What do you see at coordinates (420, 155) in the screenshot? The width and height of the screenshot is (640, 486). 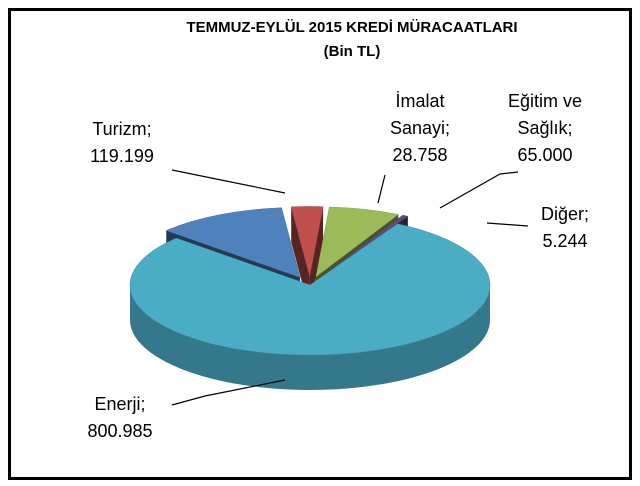 I see `label-value: 28.758` at bounding box center [420, 155].